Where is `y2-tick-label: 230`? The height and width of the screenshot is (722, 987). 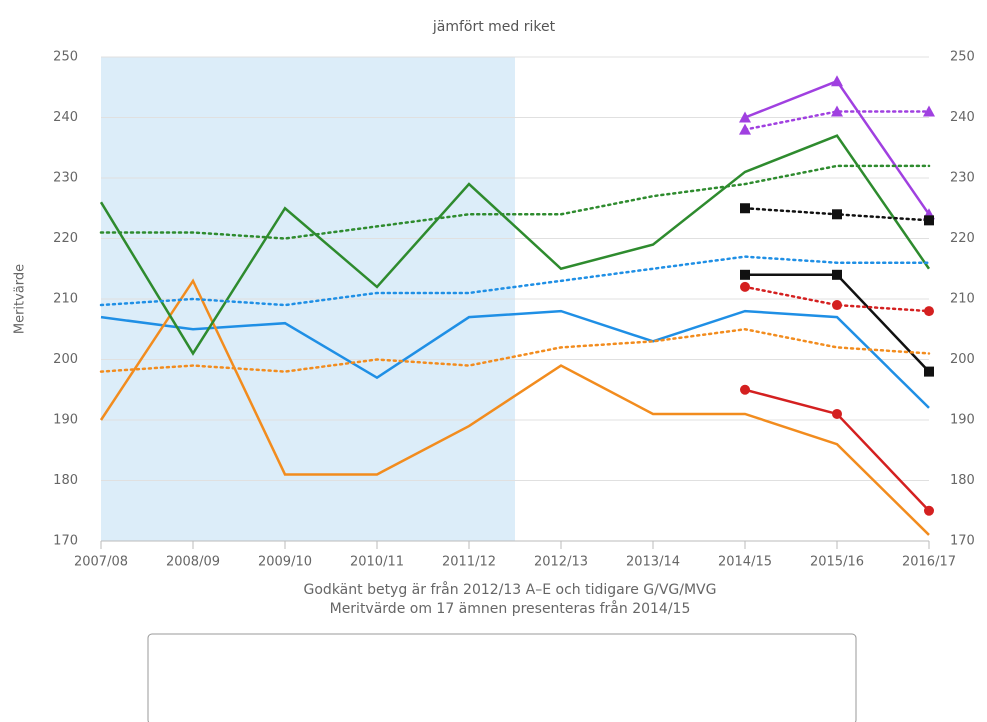 y2-tick-label: 230 is located at coordinates (962, 178).